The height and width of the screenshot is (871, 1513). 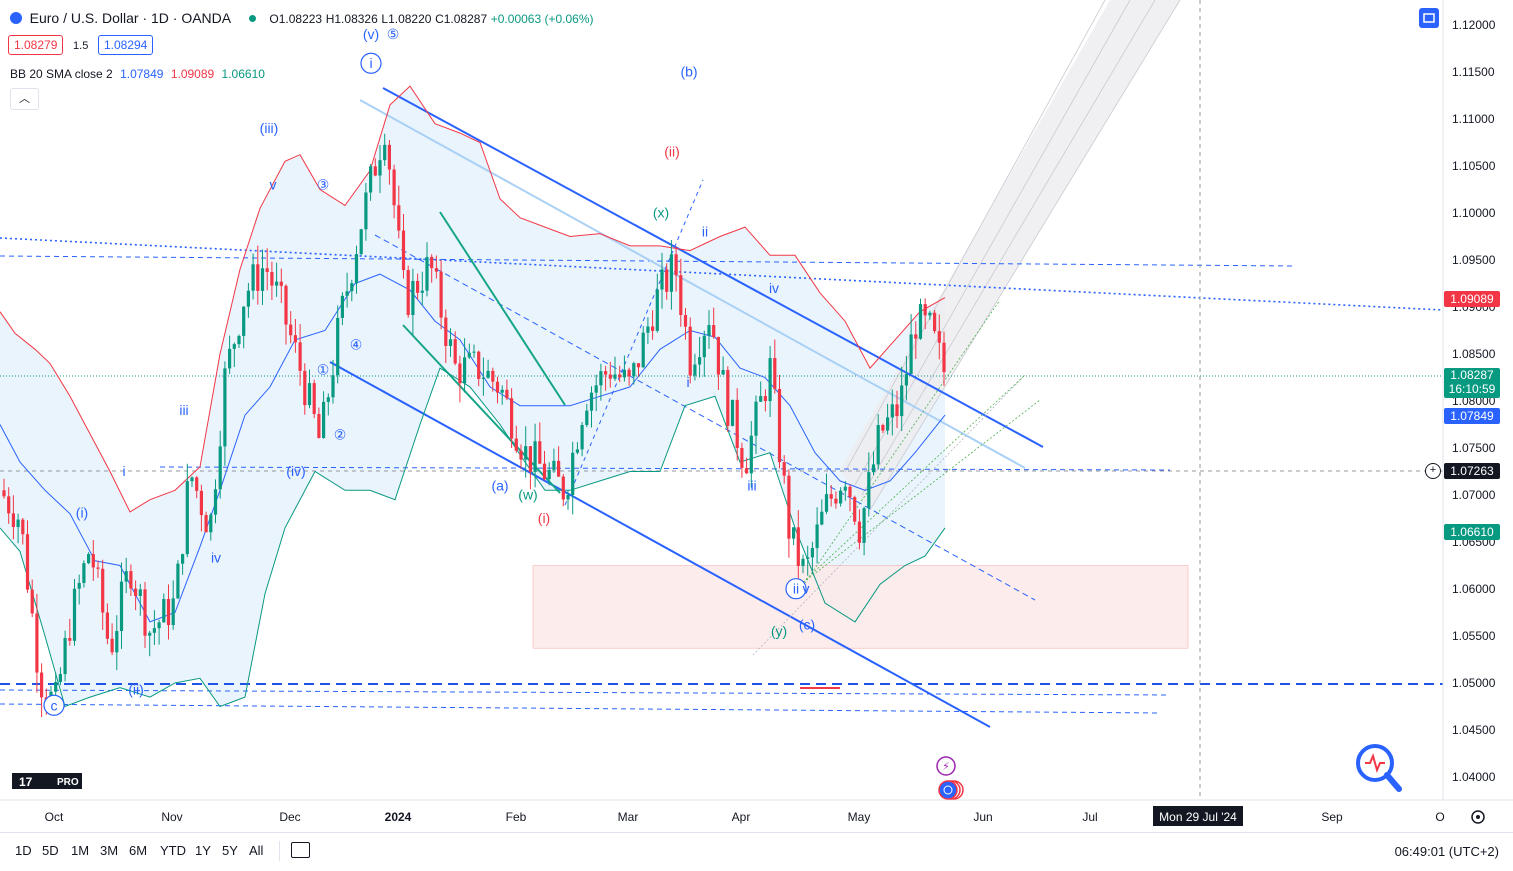 What do you see at coordinates (1332, 817) in the screenshot?
I see `x-tick-label: Sep` at bounding box center [1332, 817].